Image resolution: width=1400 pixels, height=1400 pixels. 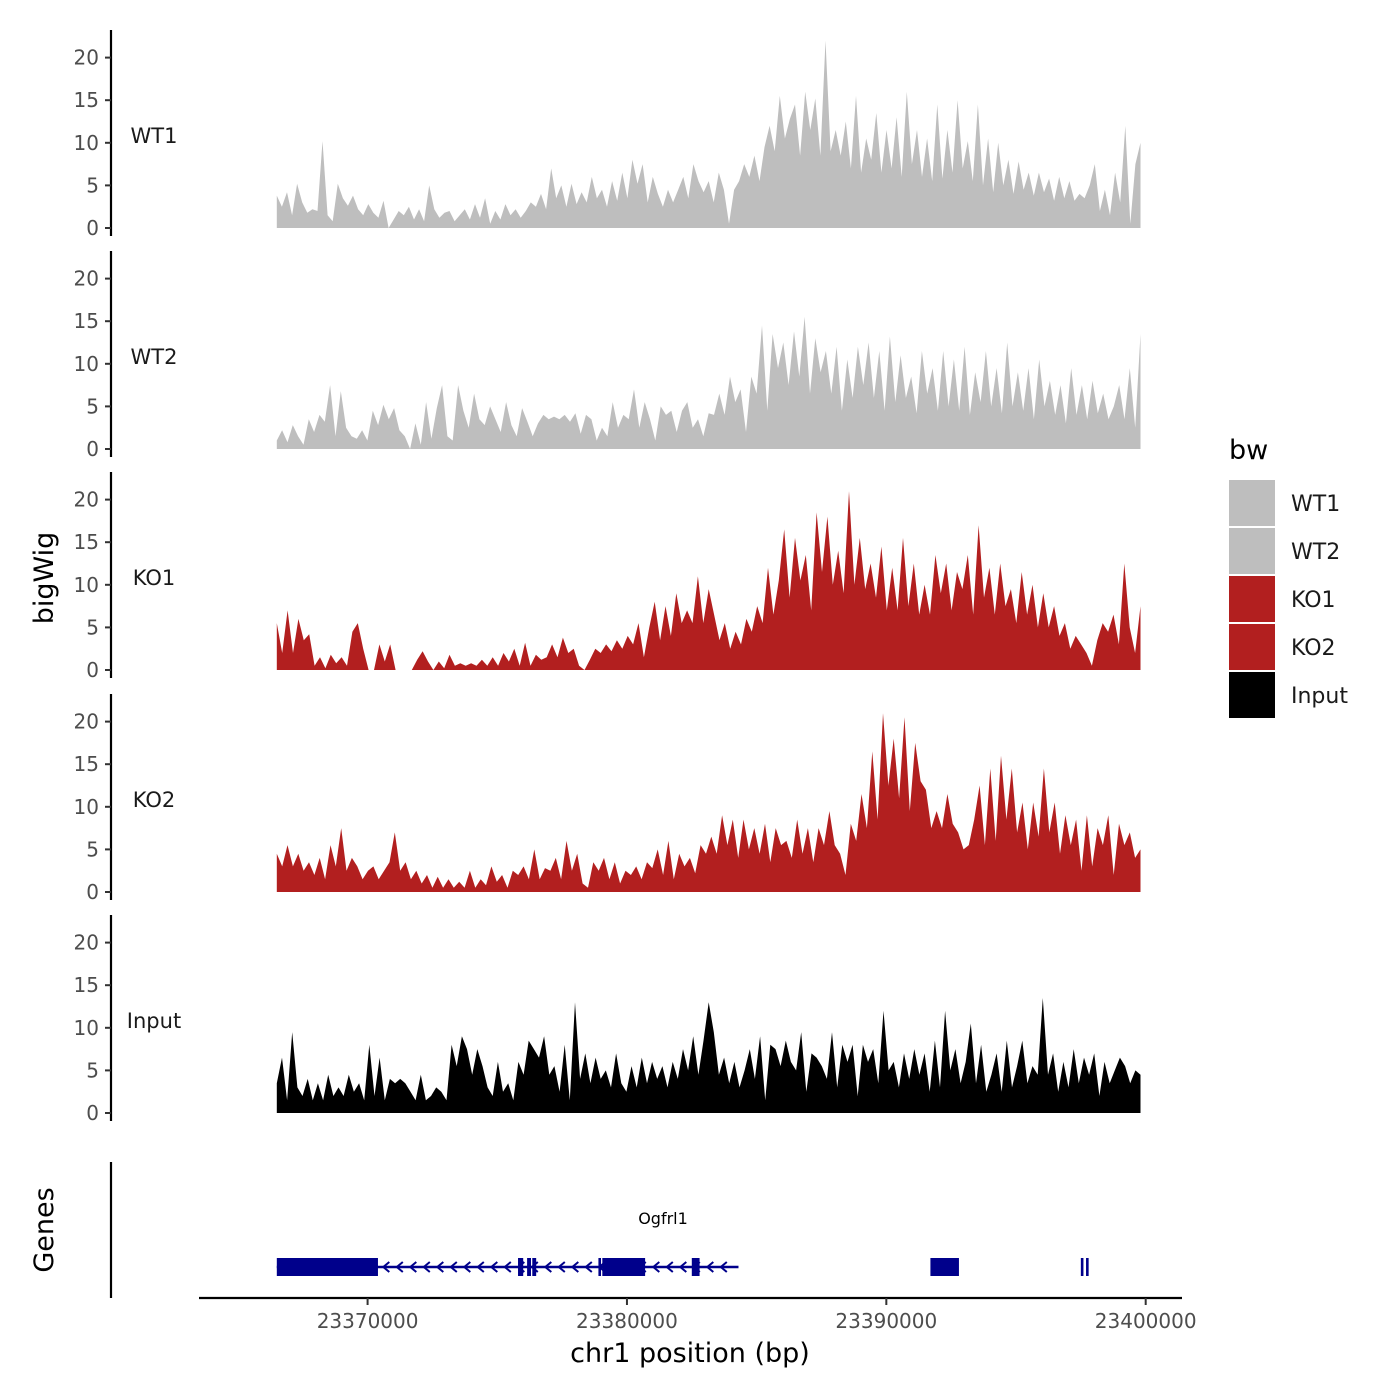 What do you see at coordinates (154, 1021) in the screenshot?
I see `track-label: Input` at bounding box center [154, 1021].